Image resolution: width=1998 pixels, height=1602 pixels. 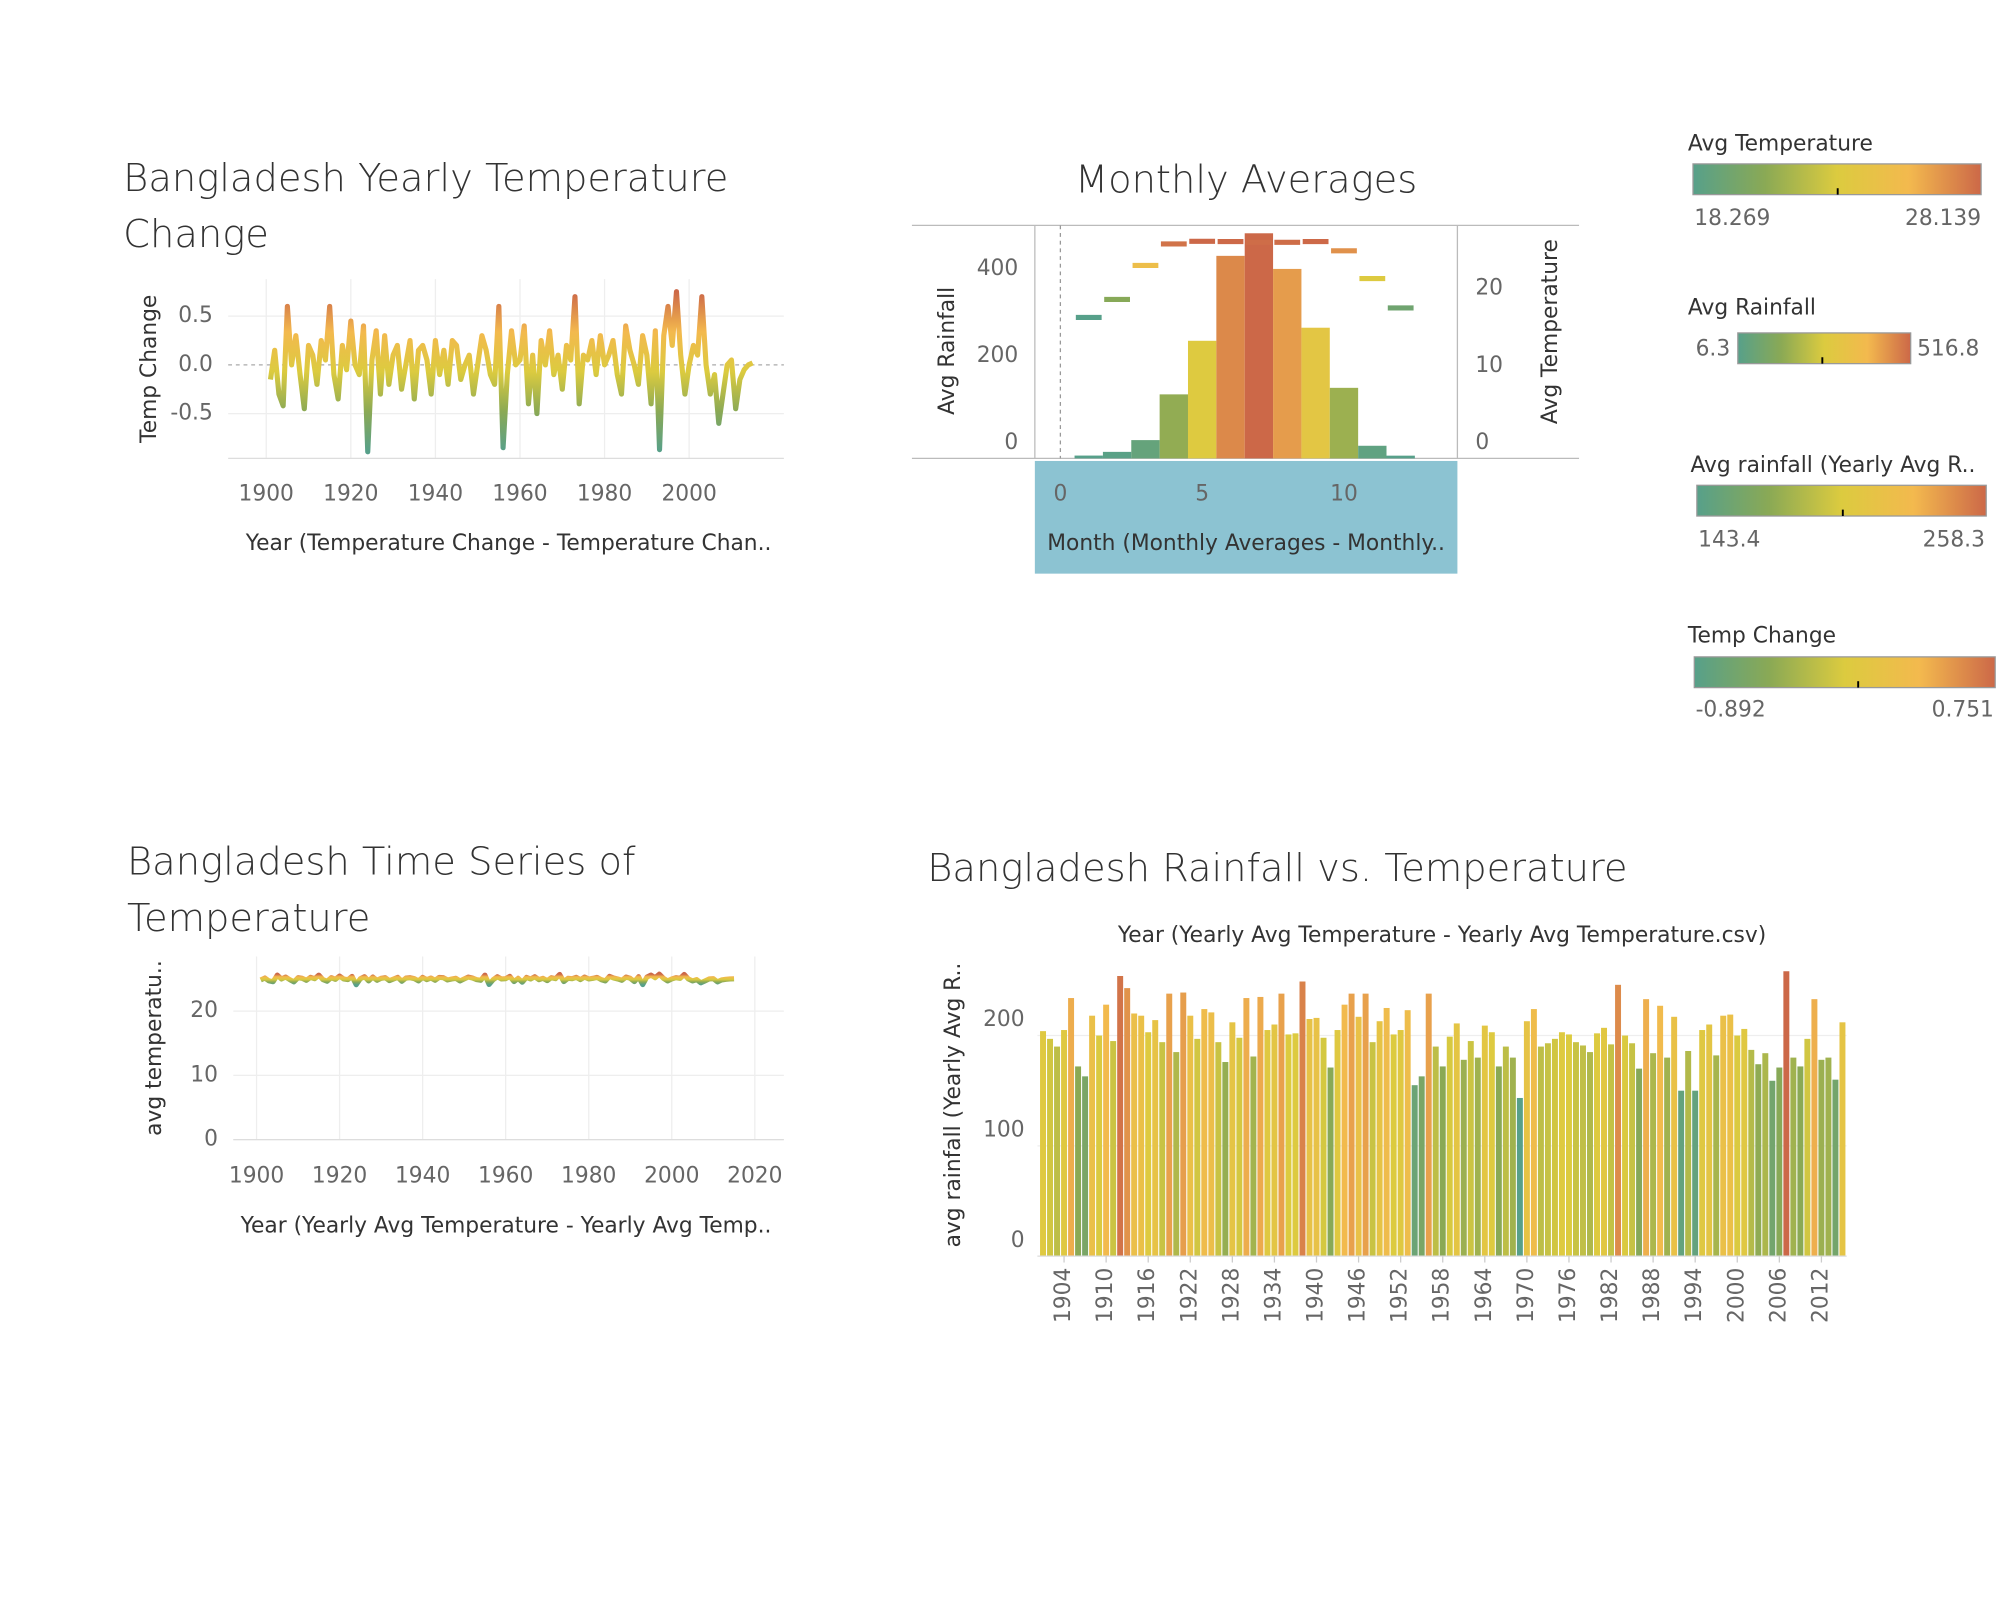 I want to click on x-tick-label: 2000, so click(x=688, y=493).